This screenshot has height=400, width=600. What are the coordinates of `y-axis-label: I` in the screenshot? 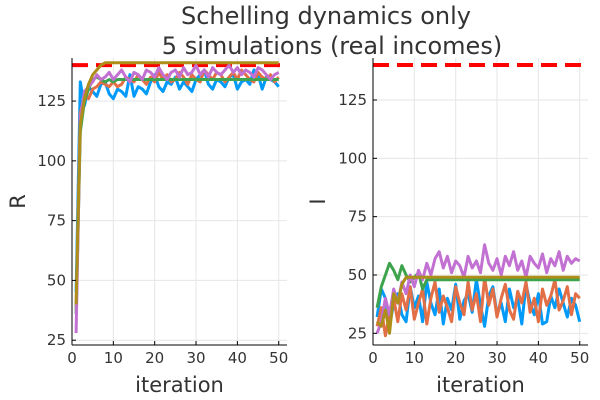 It's located at (318, 201).